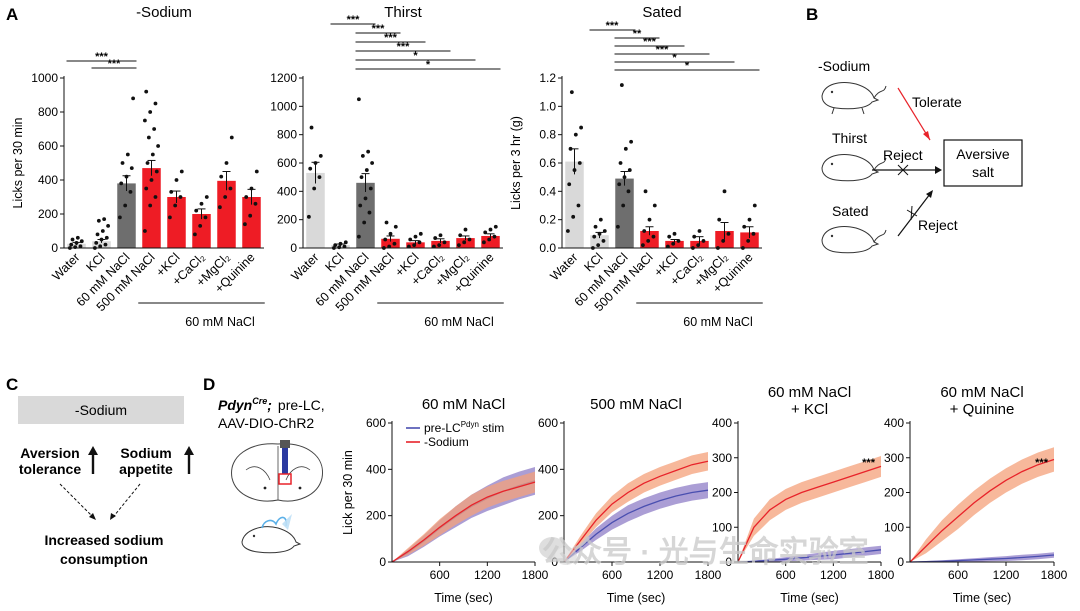  Describe the element at coordinates (983, 154) in the screenshot. I see `b-box-line1: Aversive` at that location.